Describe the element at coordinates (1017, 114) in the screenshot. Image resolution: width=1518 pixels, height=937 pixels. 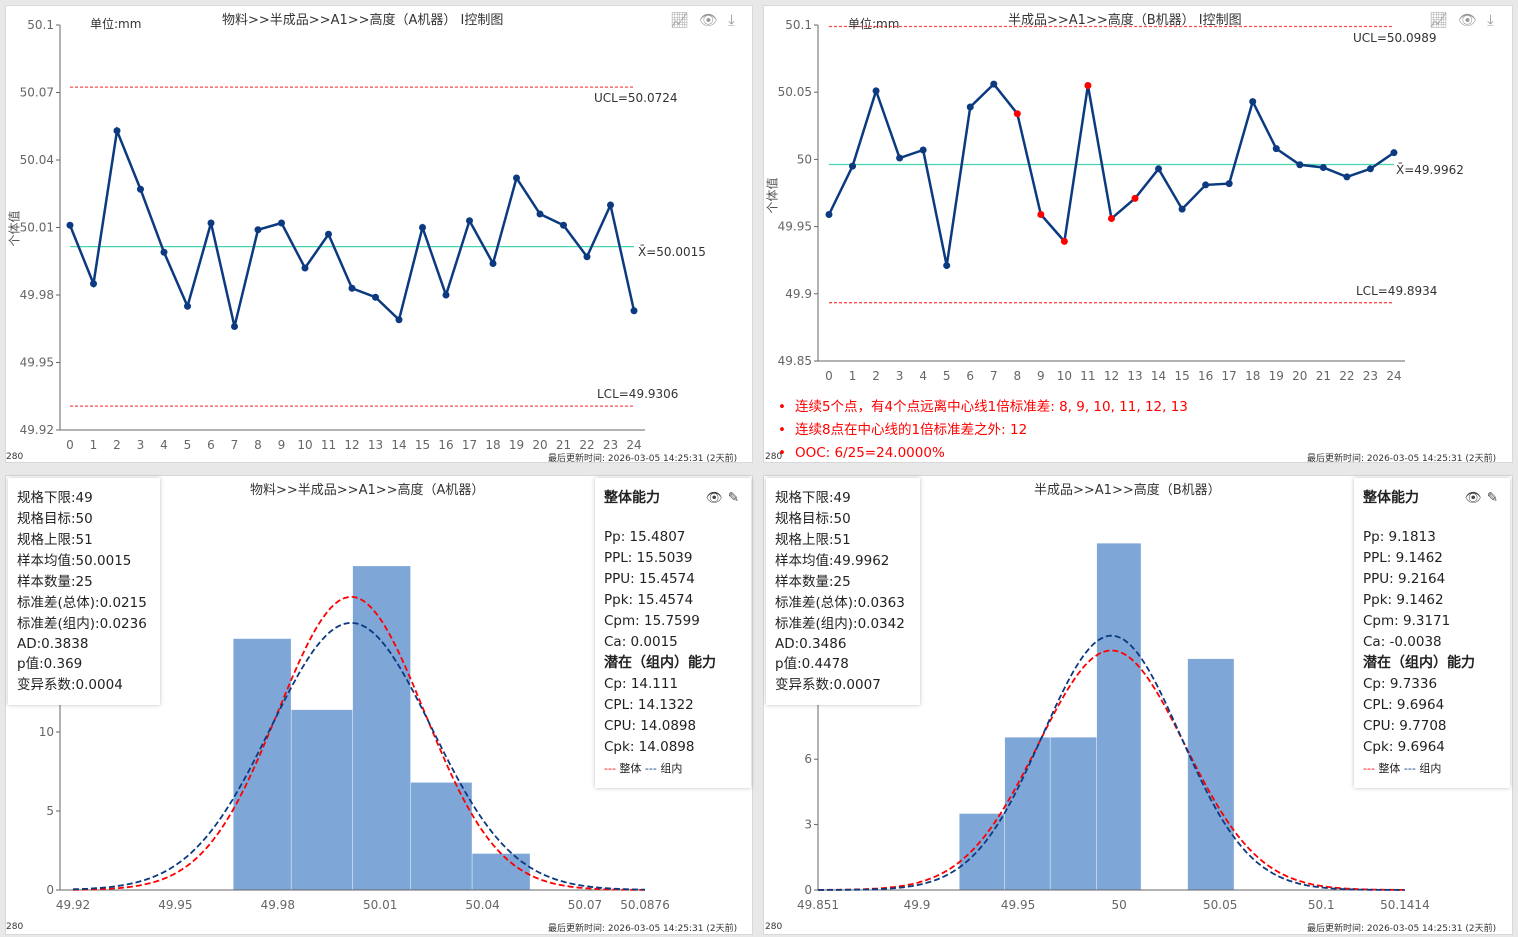
I see `ooc-point` at that location.